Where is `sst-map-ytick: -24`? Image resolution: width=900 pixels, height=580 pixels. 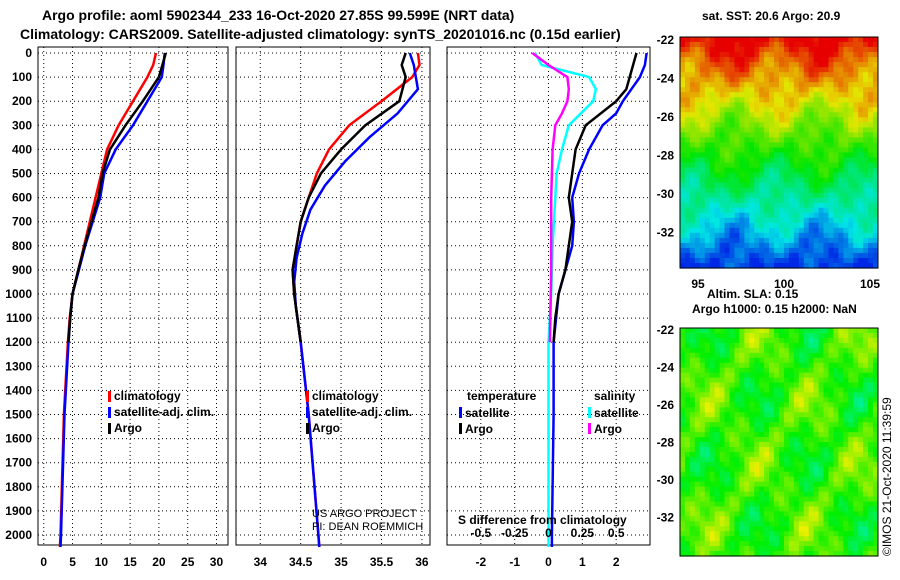
sst-map-ytick: -24 is located at coordinates (666, 79).